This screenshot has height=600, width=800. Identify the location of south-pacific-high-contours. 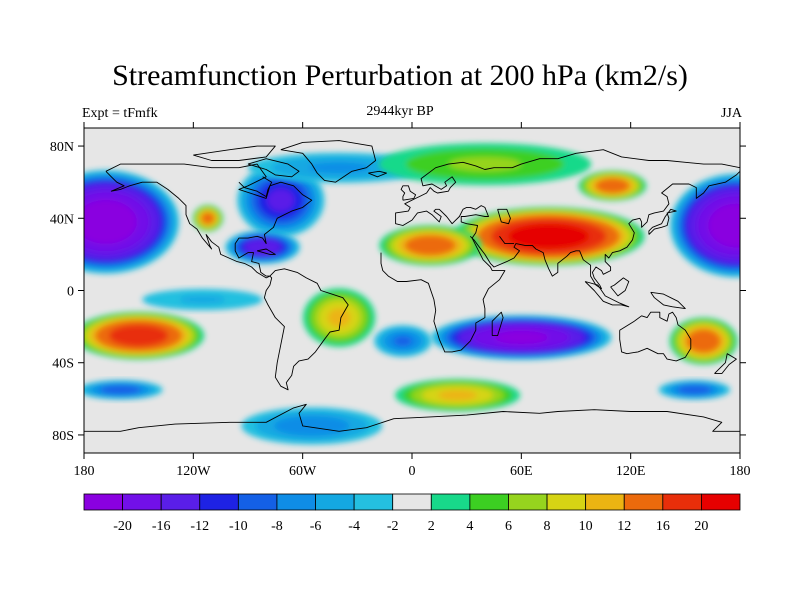
(144, 335).